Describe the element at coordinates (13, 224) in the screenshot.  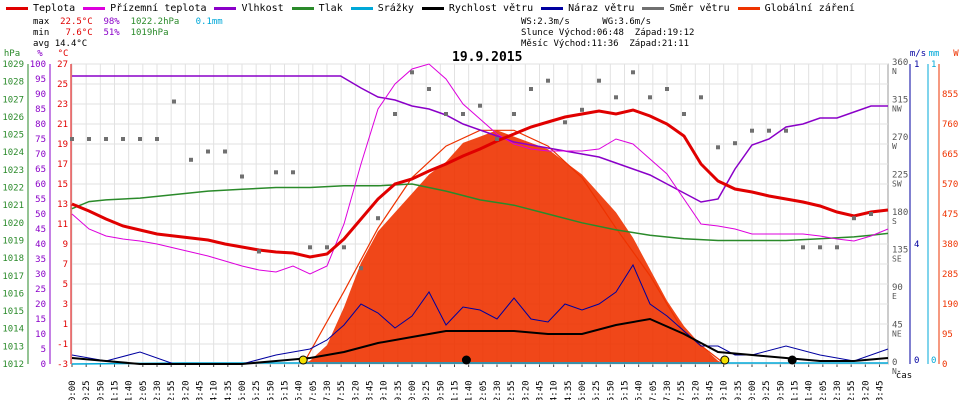
I see `hpa-tick-label: 1020` at that location.